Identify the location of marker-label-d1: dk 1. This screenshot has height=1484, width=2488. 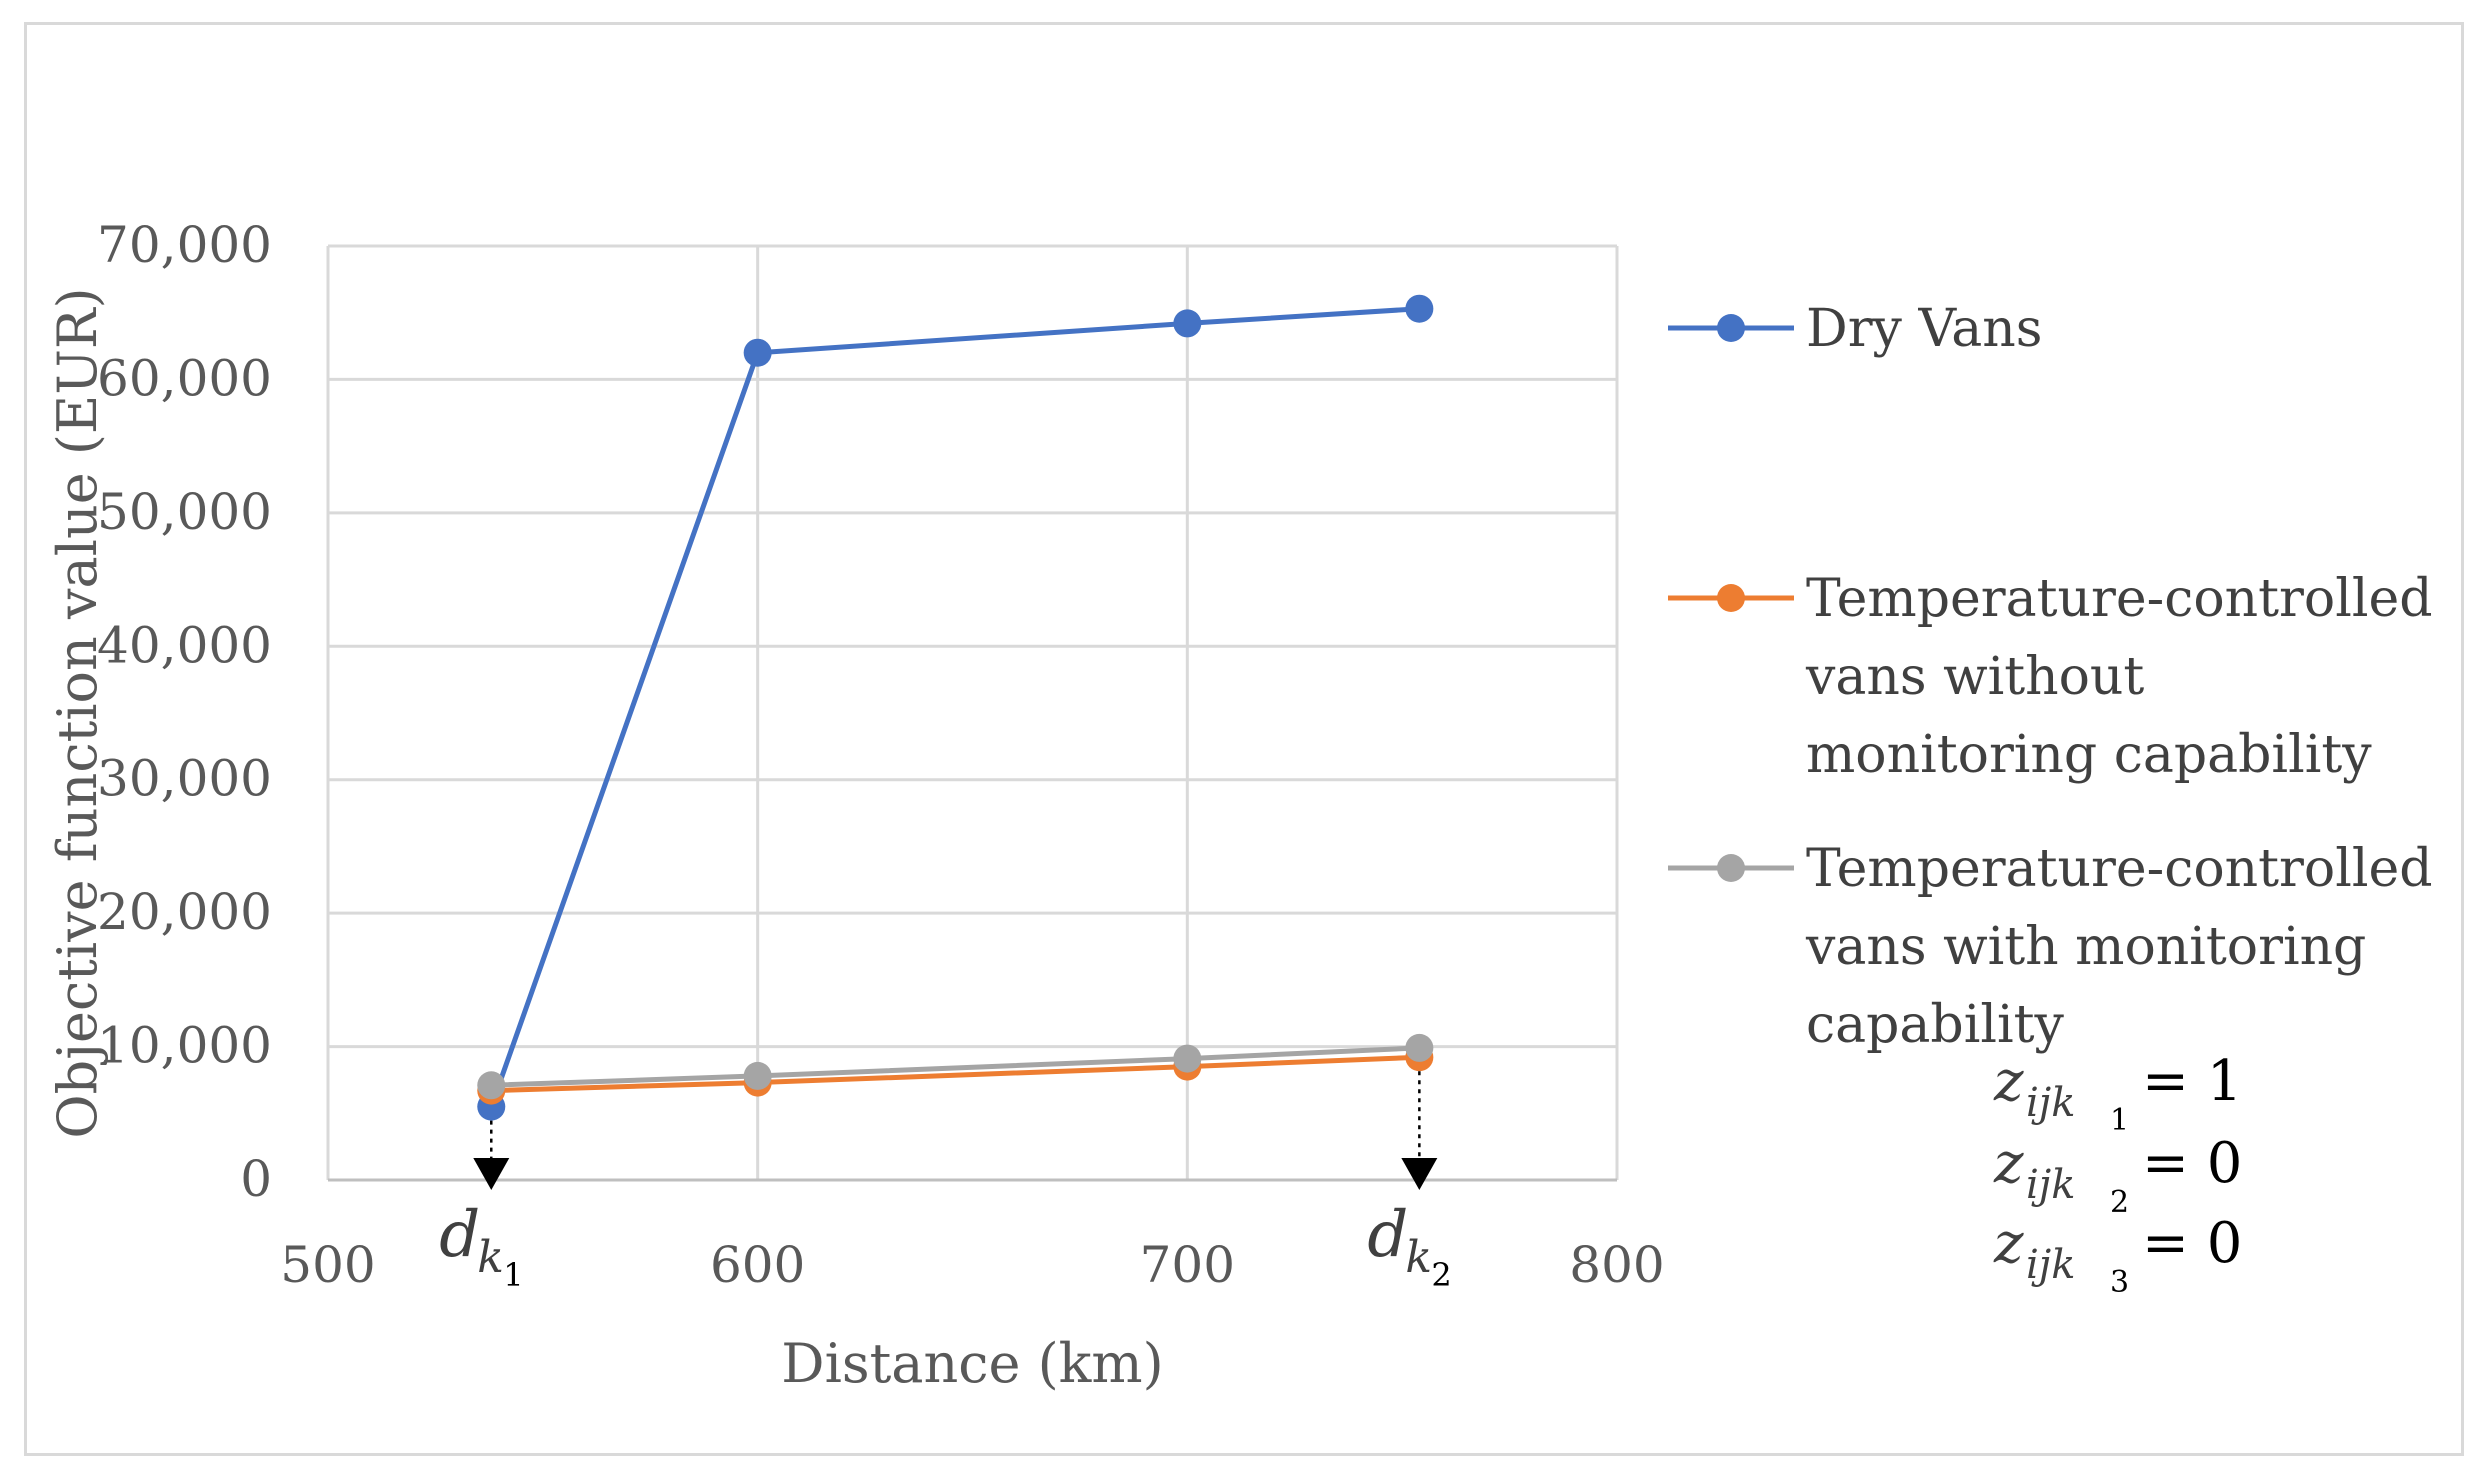
(481, 1246).